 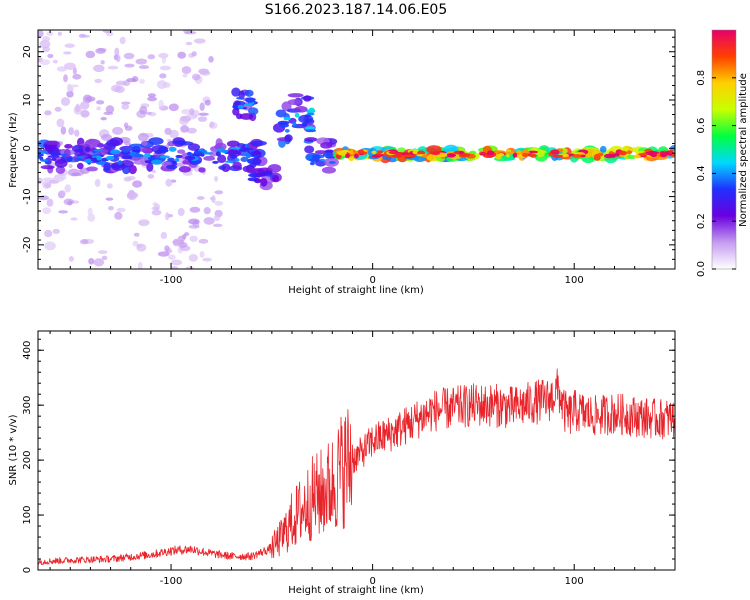 I want to click on spectrogram-y-tick-label: -10, so click(x=27, y=196).